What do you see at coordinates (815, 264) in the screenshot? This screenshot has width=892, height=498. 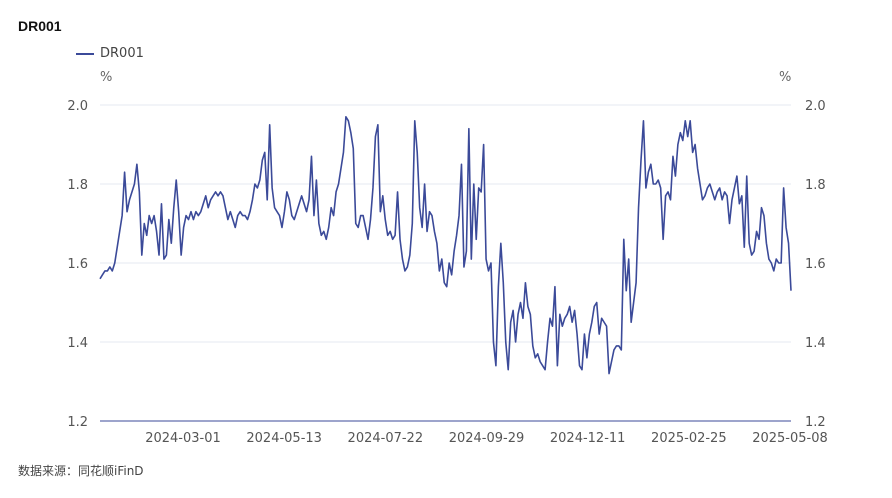 I see `y-tick-label-right: 1.6` at bounding box center [815, 264].